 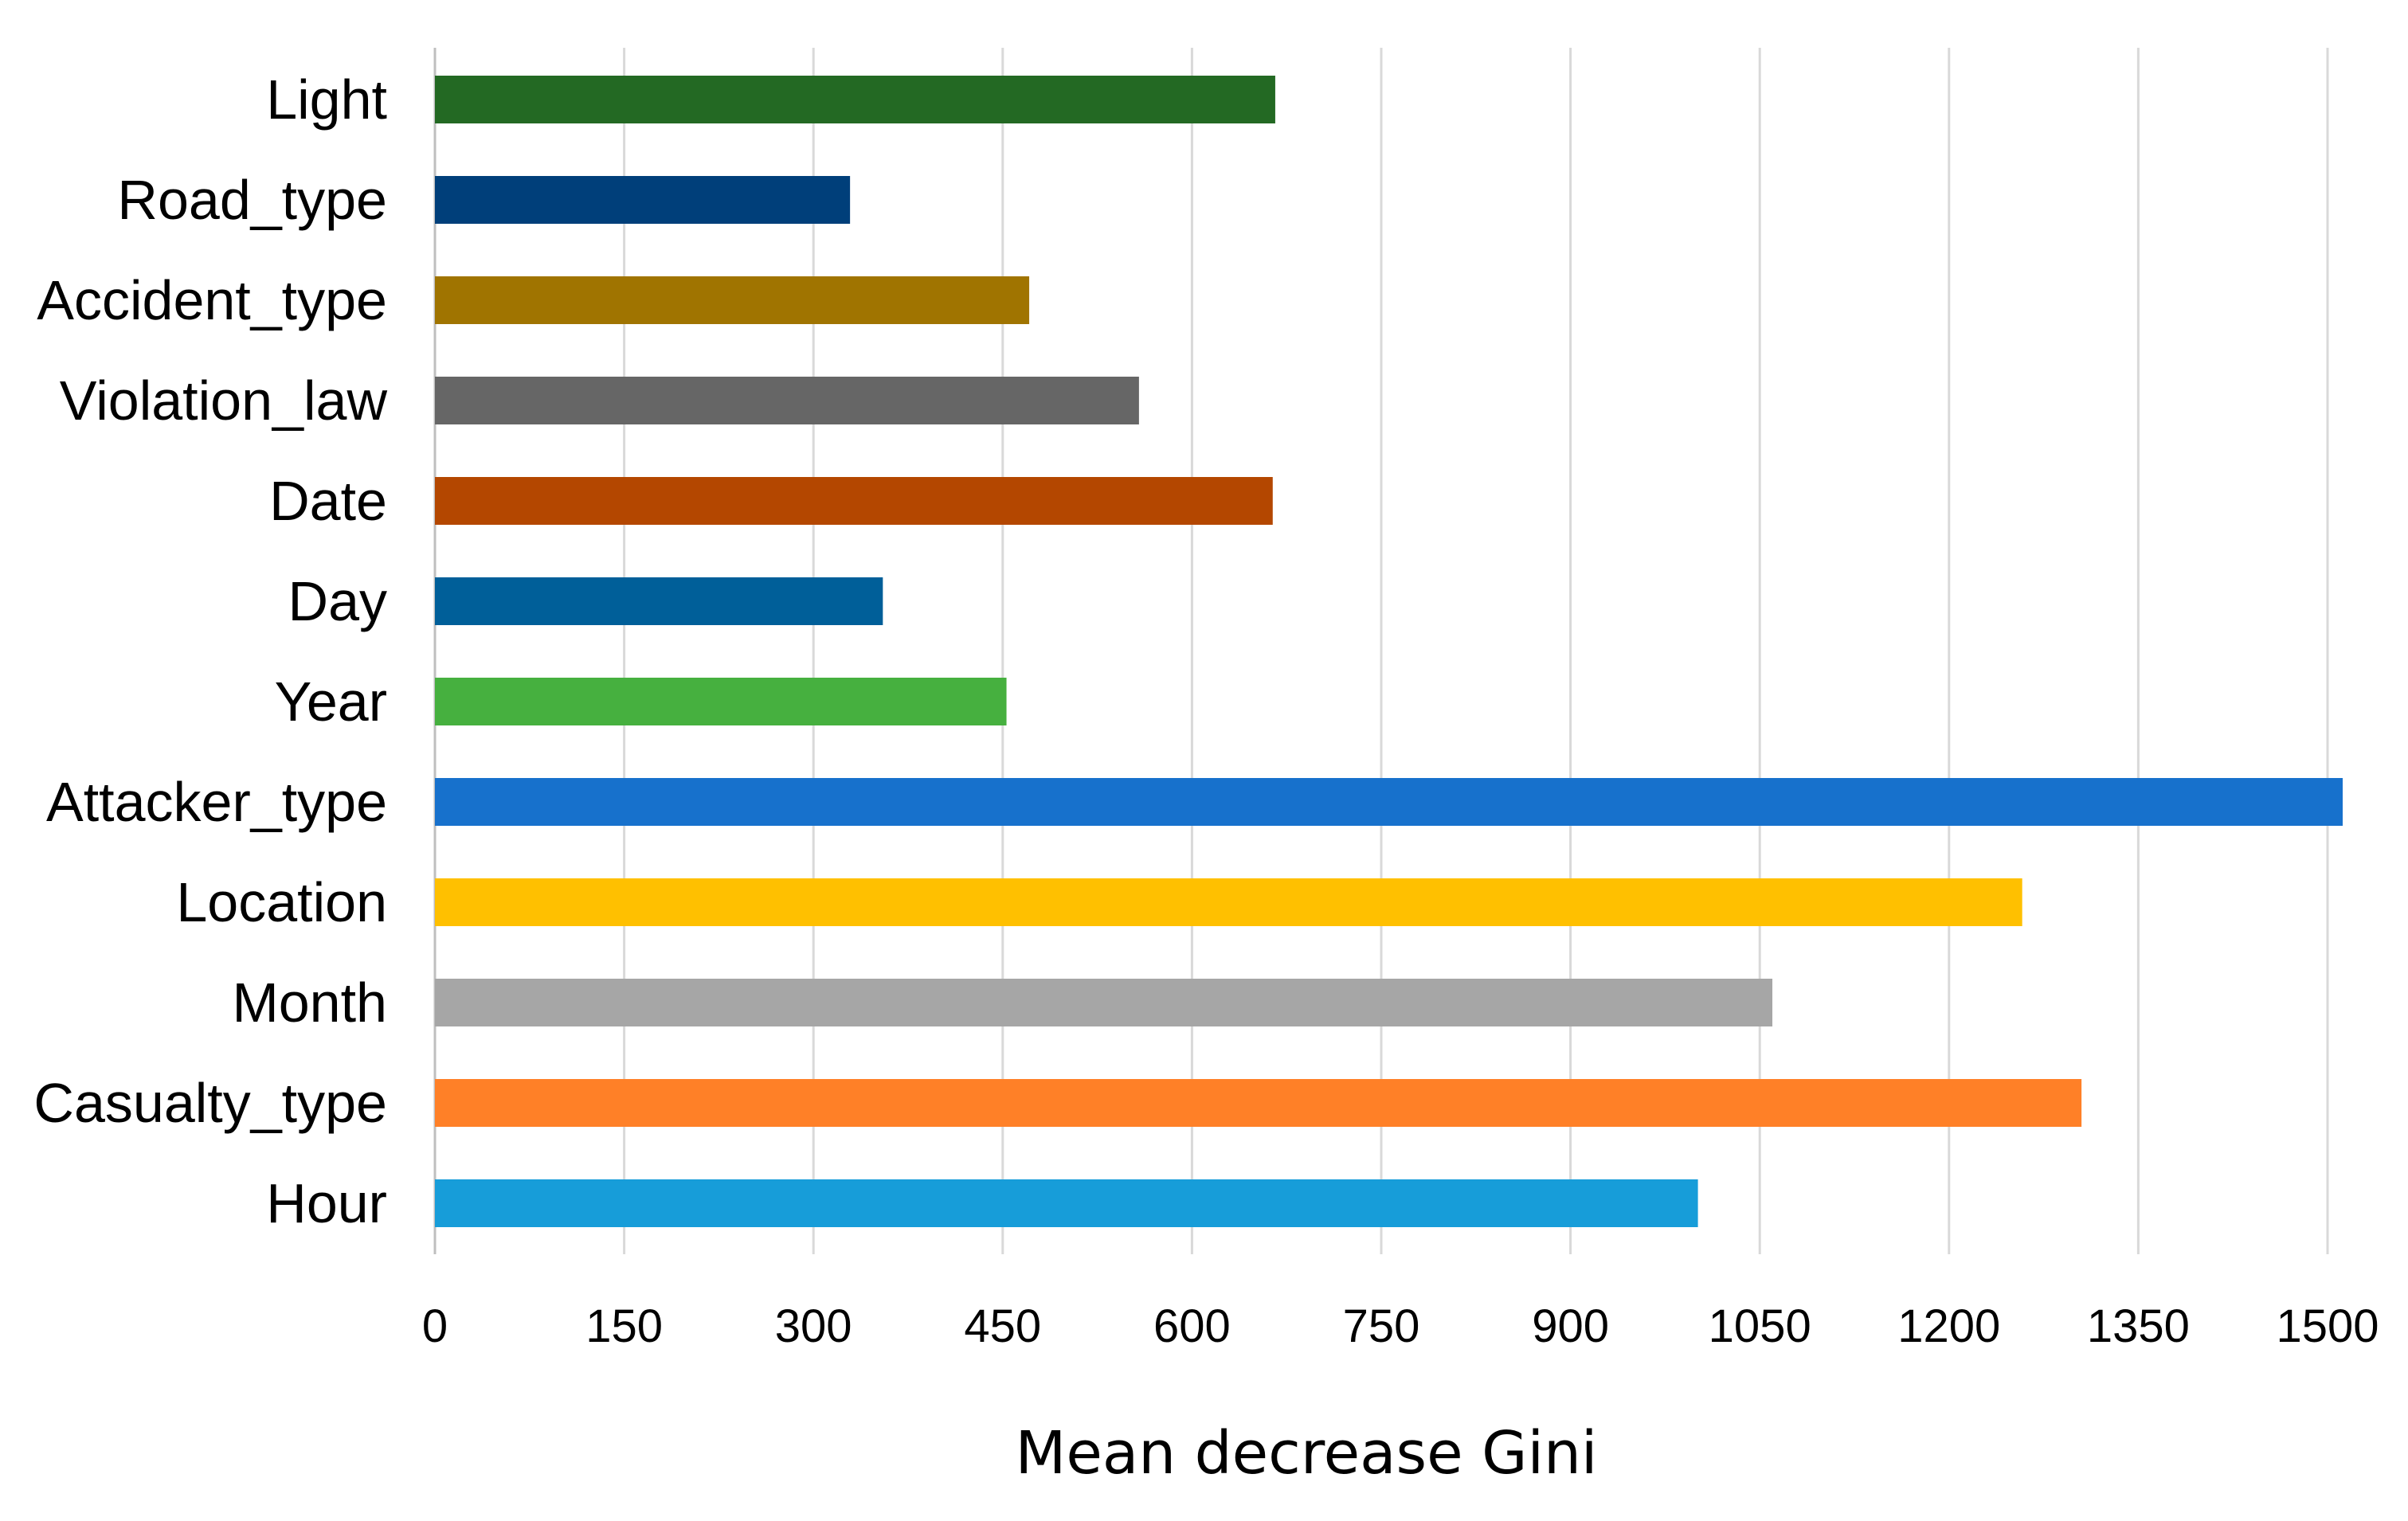 I want to click on bar-hour, so click(x=1067, y=1203).